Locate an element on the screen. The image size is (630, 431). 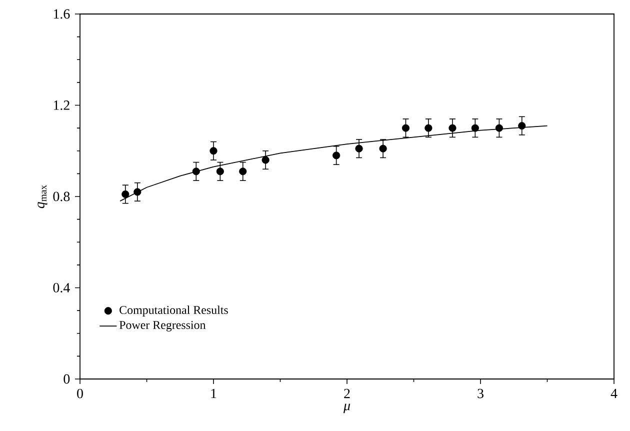
x-tick-label: 4 is located at coordinates (614, 393).